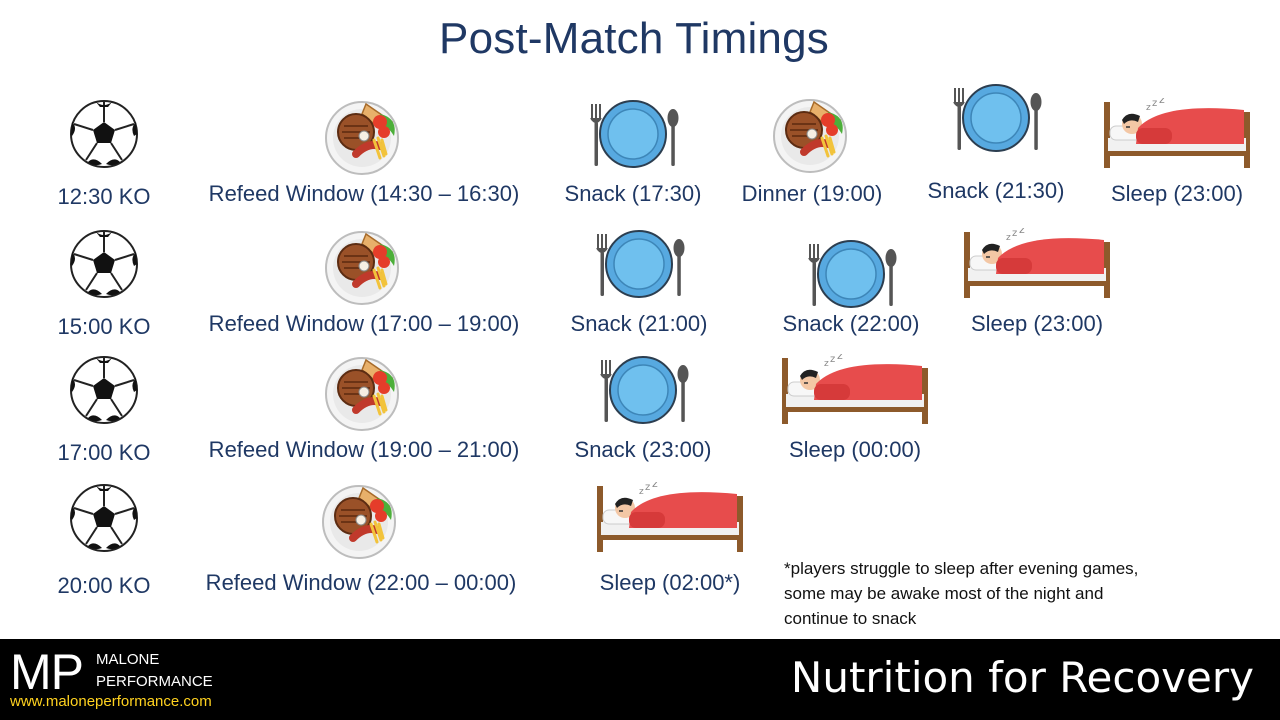 This screenshot has height=720, width=1280. I want to click on brand-line-2: PERFORMANCE, so click(154, 681).